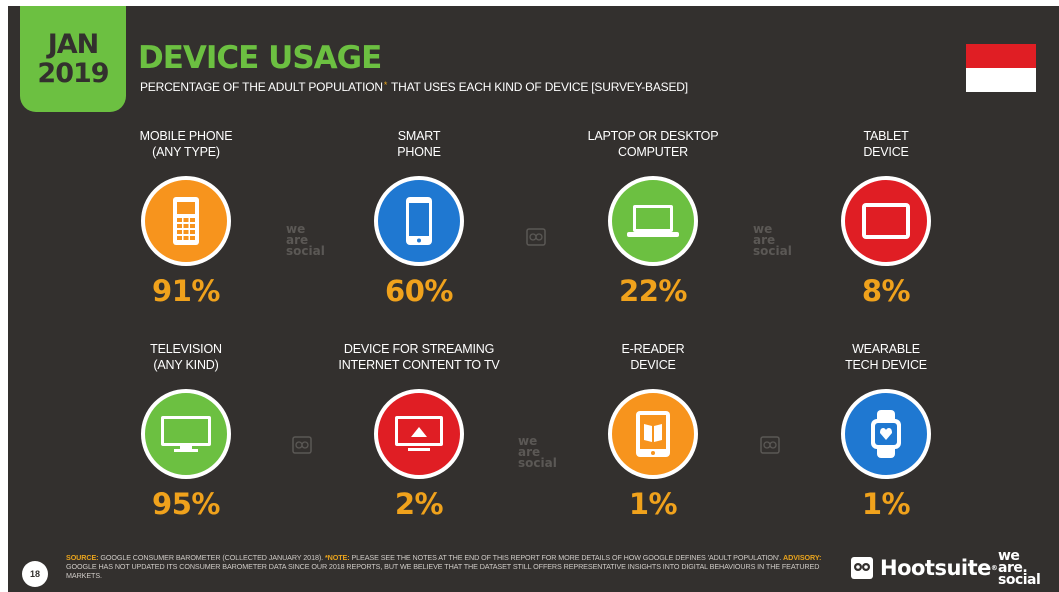  I want to click on device-mobile-phone: MOBILE PHONE (ANY TYPE) 91%, so click(186, 218).